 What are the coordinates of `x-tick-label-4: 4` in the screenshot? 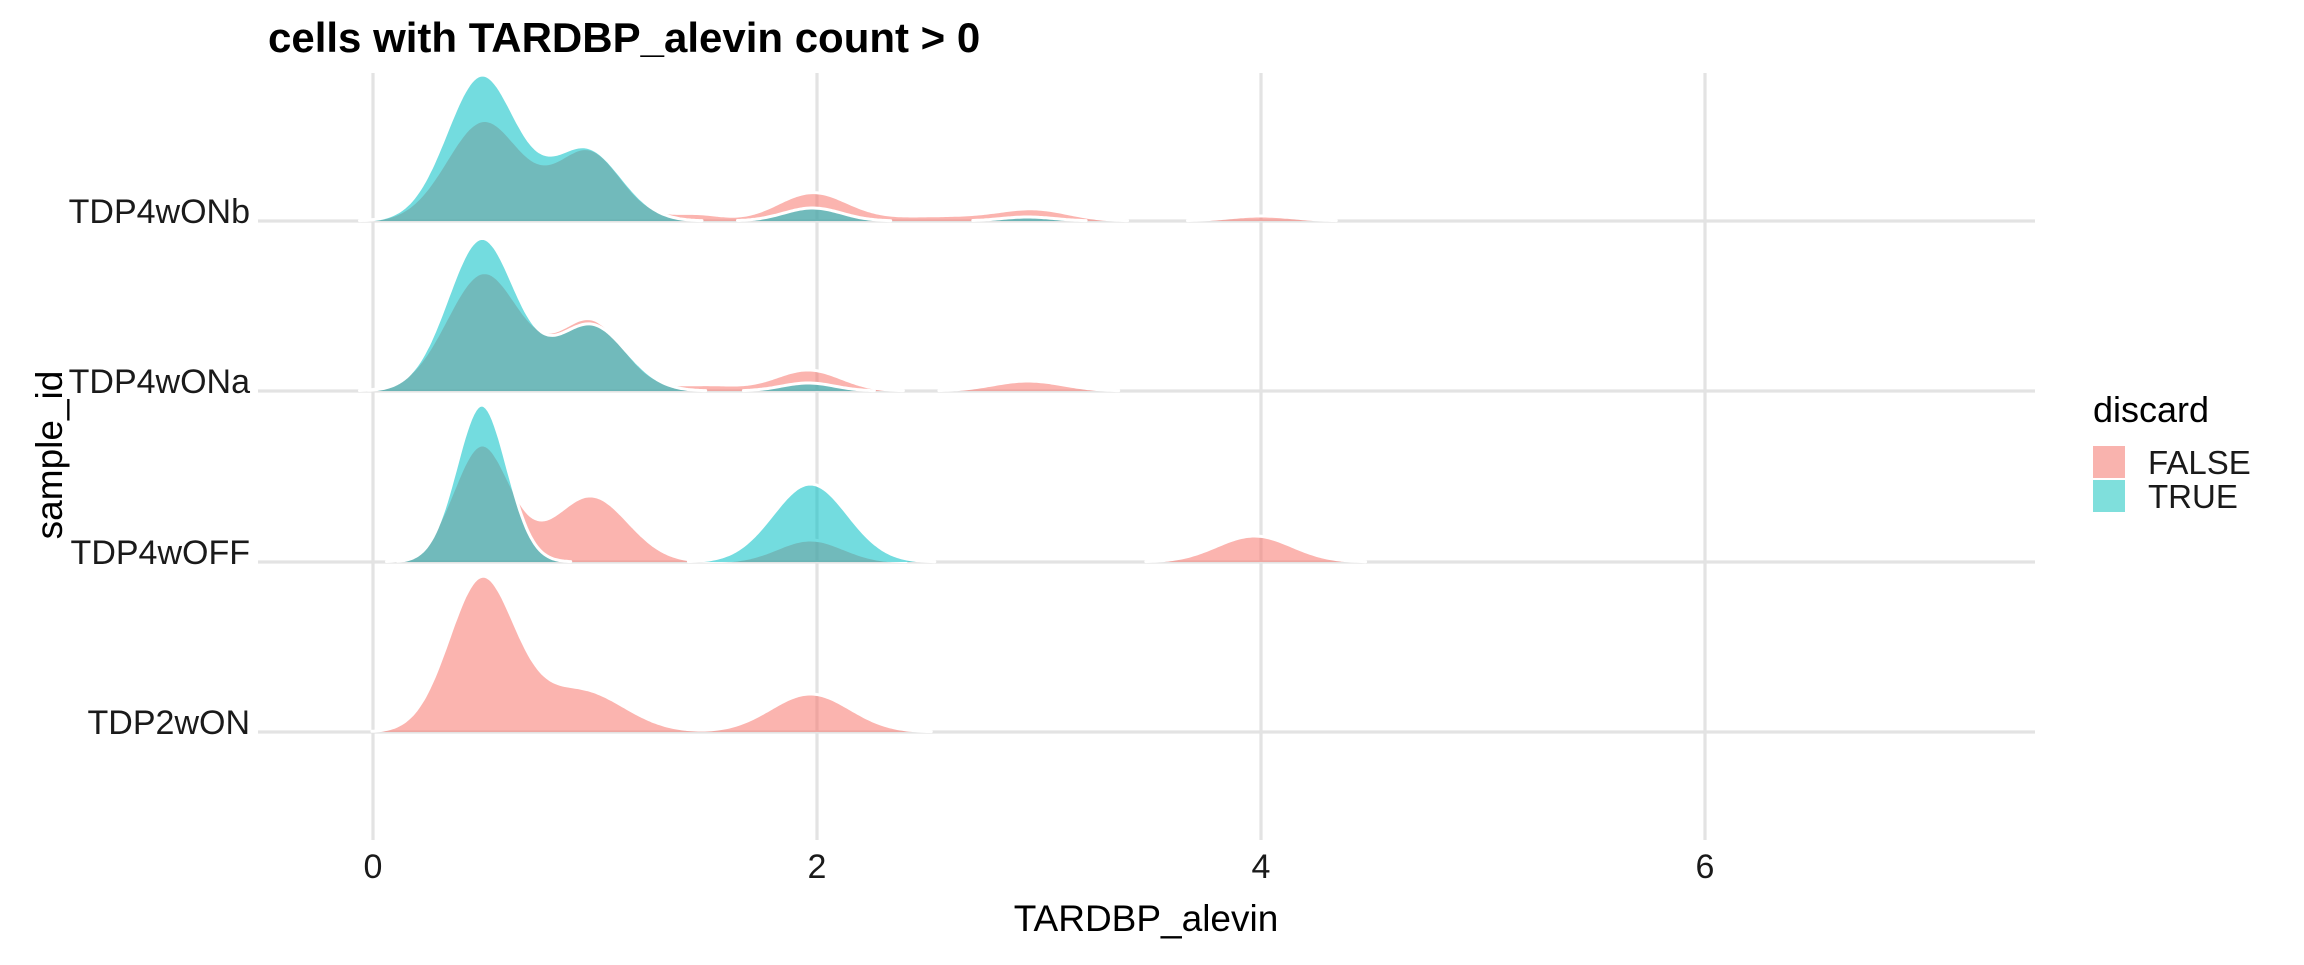 It's located at (1261, 867).